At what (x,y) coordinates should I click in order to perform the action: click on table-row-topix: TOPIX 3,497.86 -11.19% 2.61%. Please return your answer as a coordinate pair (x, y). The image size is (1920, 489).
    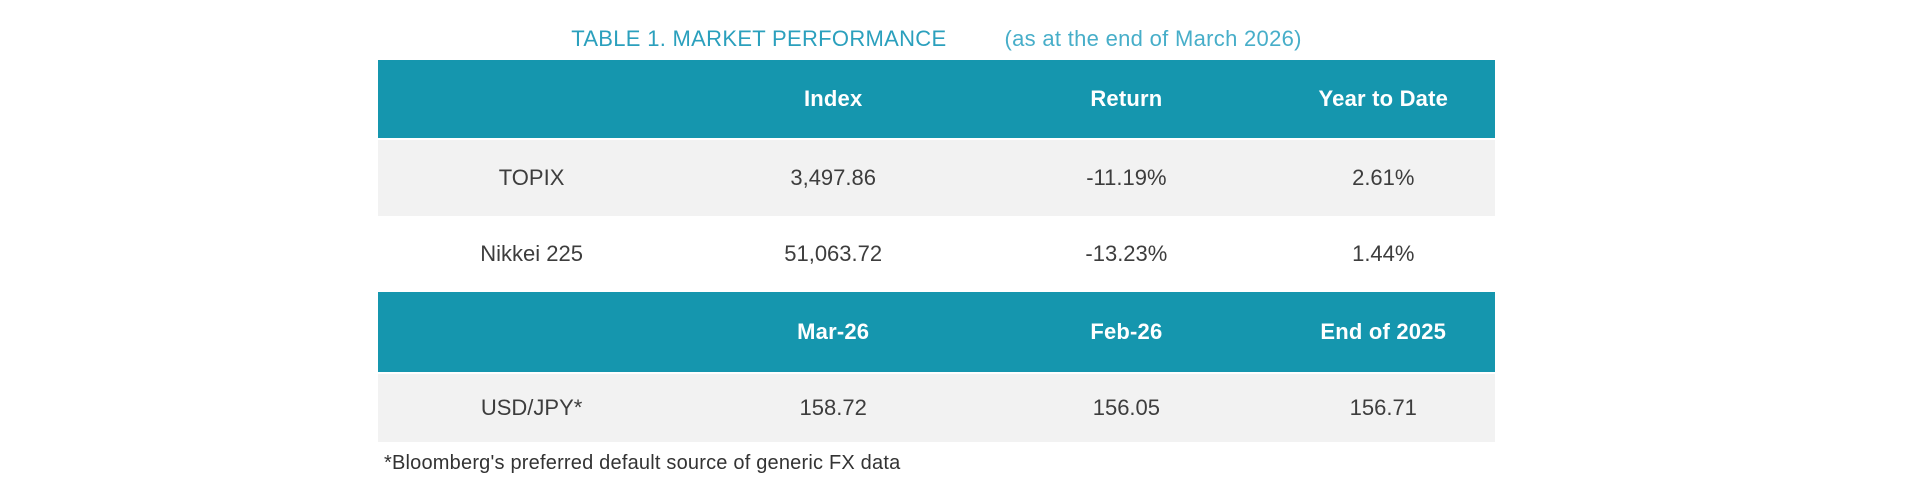
    Looking at the image, I should click on (936, 178).